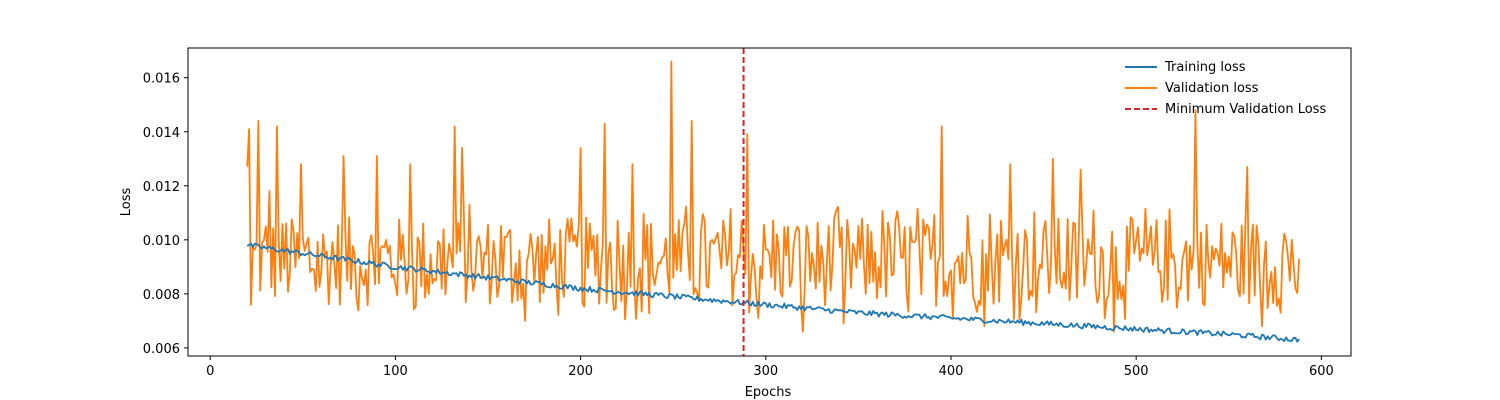 The height and width of the screenshot is (400, 1500). I want to click on x-axis: 0 100 200 300 400 500 600, so click(770, 367).